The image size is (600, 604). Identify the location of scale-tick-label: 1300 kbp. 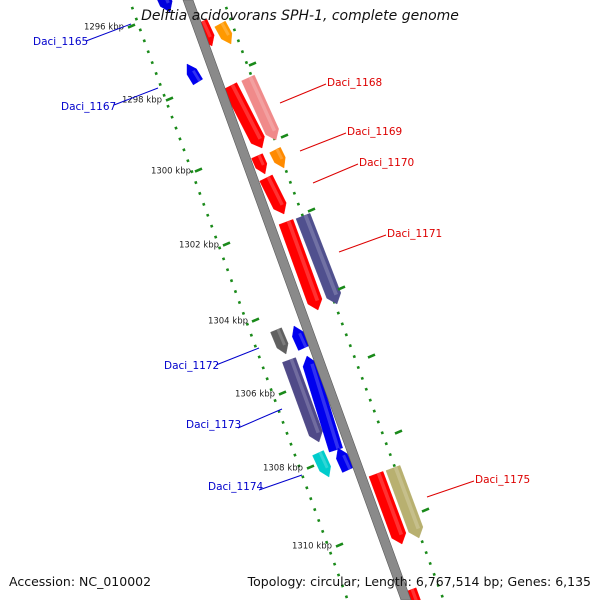
(171, 172).